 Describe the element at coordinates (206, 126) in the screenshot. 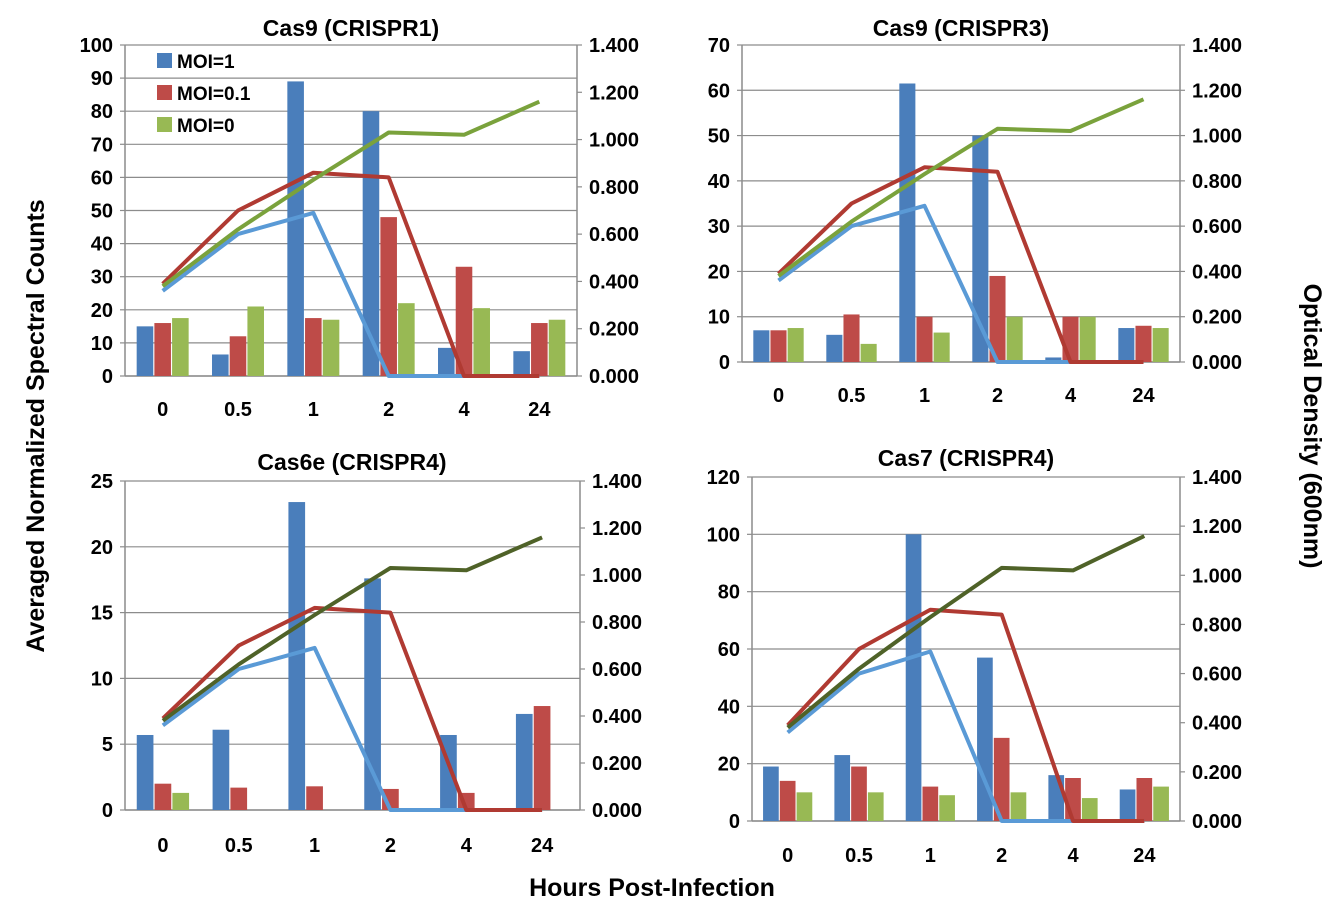

I see `legend-label-3: MOI=0` at that location.